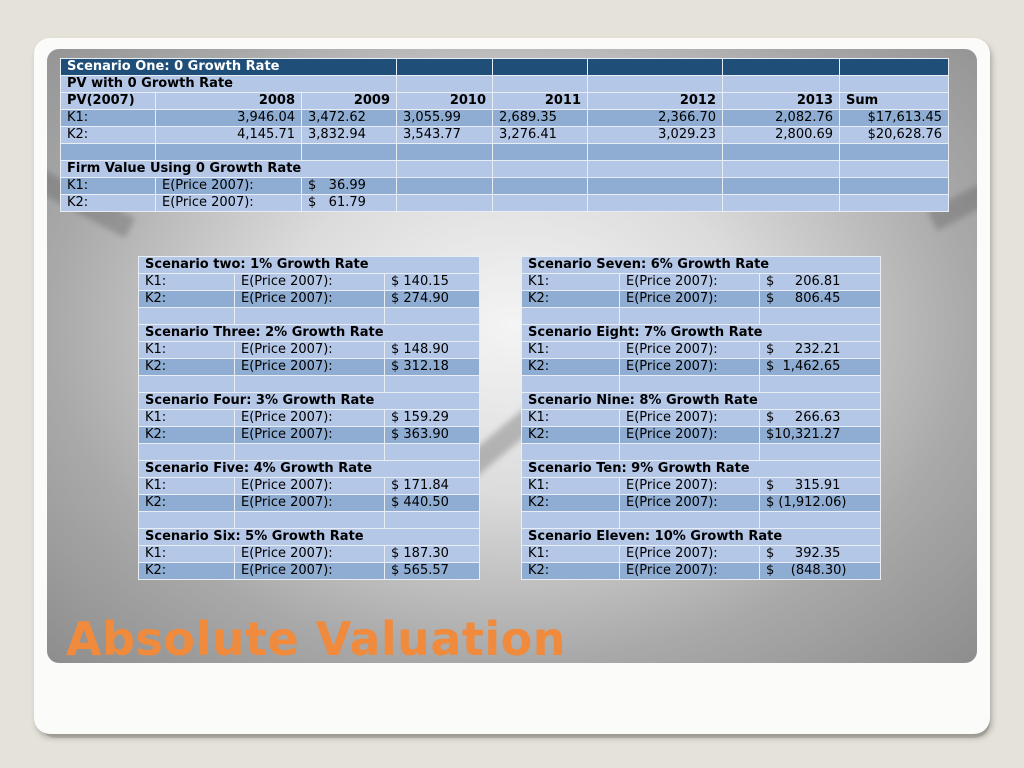  What do you see at coordinates (432, 299) in the screenshot?
I see `table-cell: $ 274.90` at bounding box center [432, 299].